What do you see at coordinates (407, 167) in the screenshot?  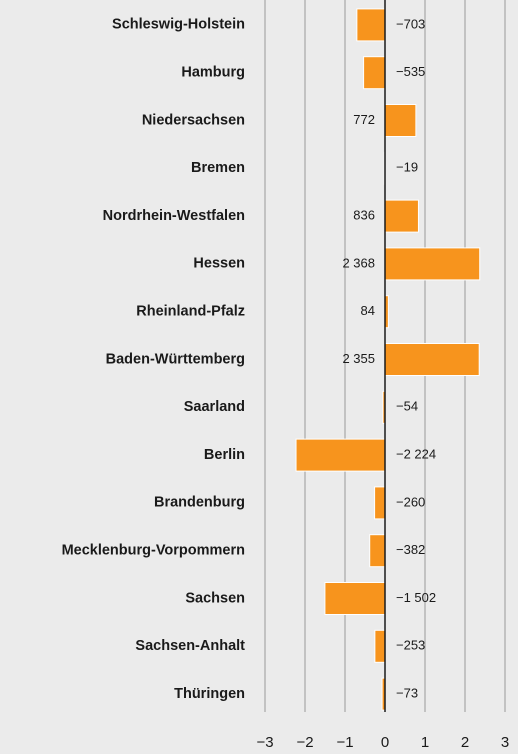 I see `value-label: −19` at bounding box center [407, 167].